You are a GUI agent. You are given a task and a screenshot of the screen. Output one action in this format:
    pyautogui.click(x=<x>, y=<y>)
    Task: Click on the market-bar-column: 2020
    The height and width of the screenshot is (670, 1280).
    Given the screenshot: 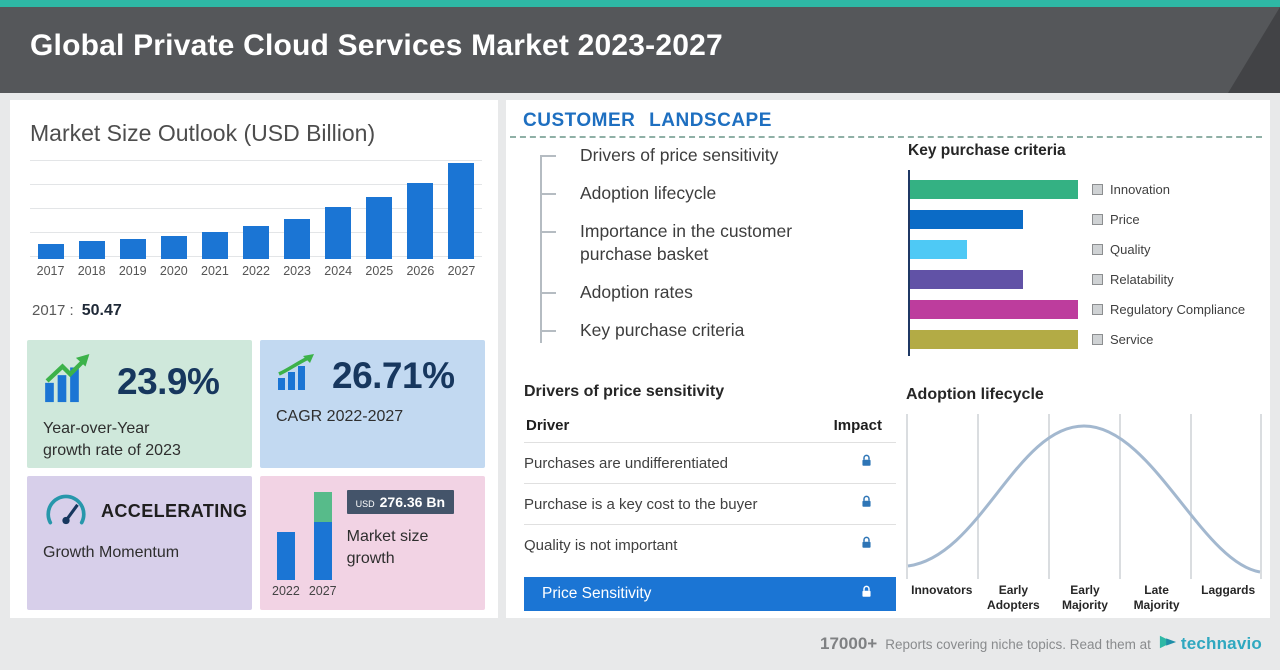 What is the action you would take?
    pyautogui.click(x=173, y=220)
    